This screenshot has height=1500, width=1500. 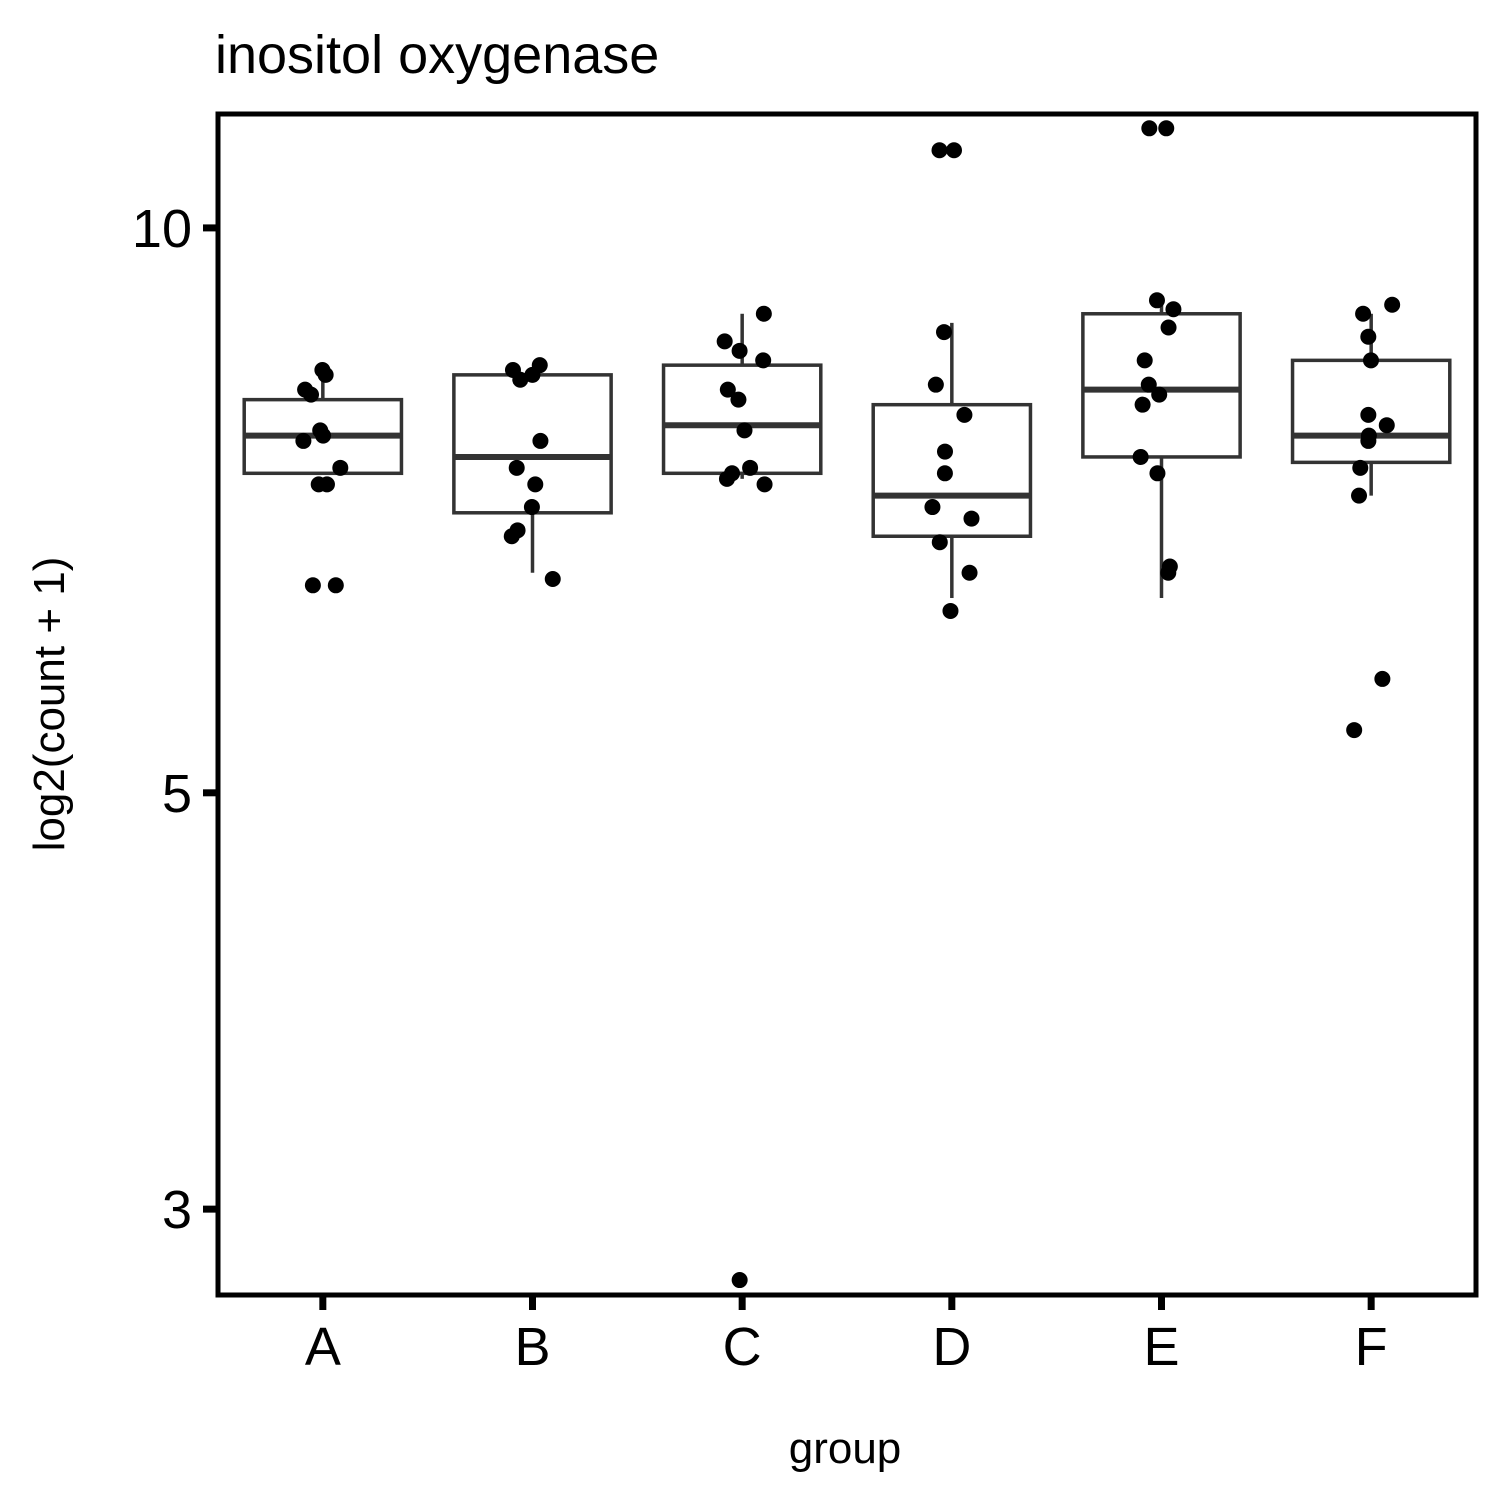 I want to click on box-C, so click(x=742, y=419).